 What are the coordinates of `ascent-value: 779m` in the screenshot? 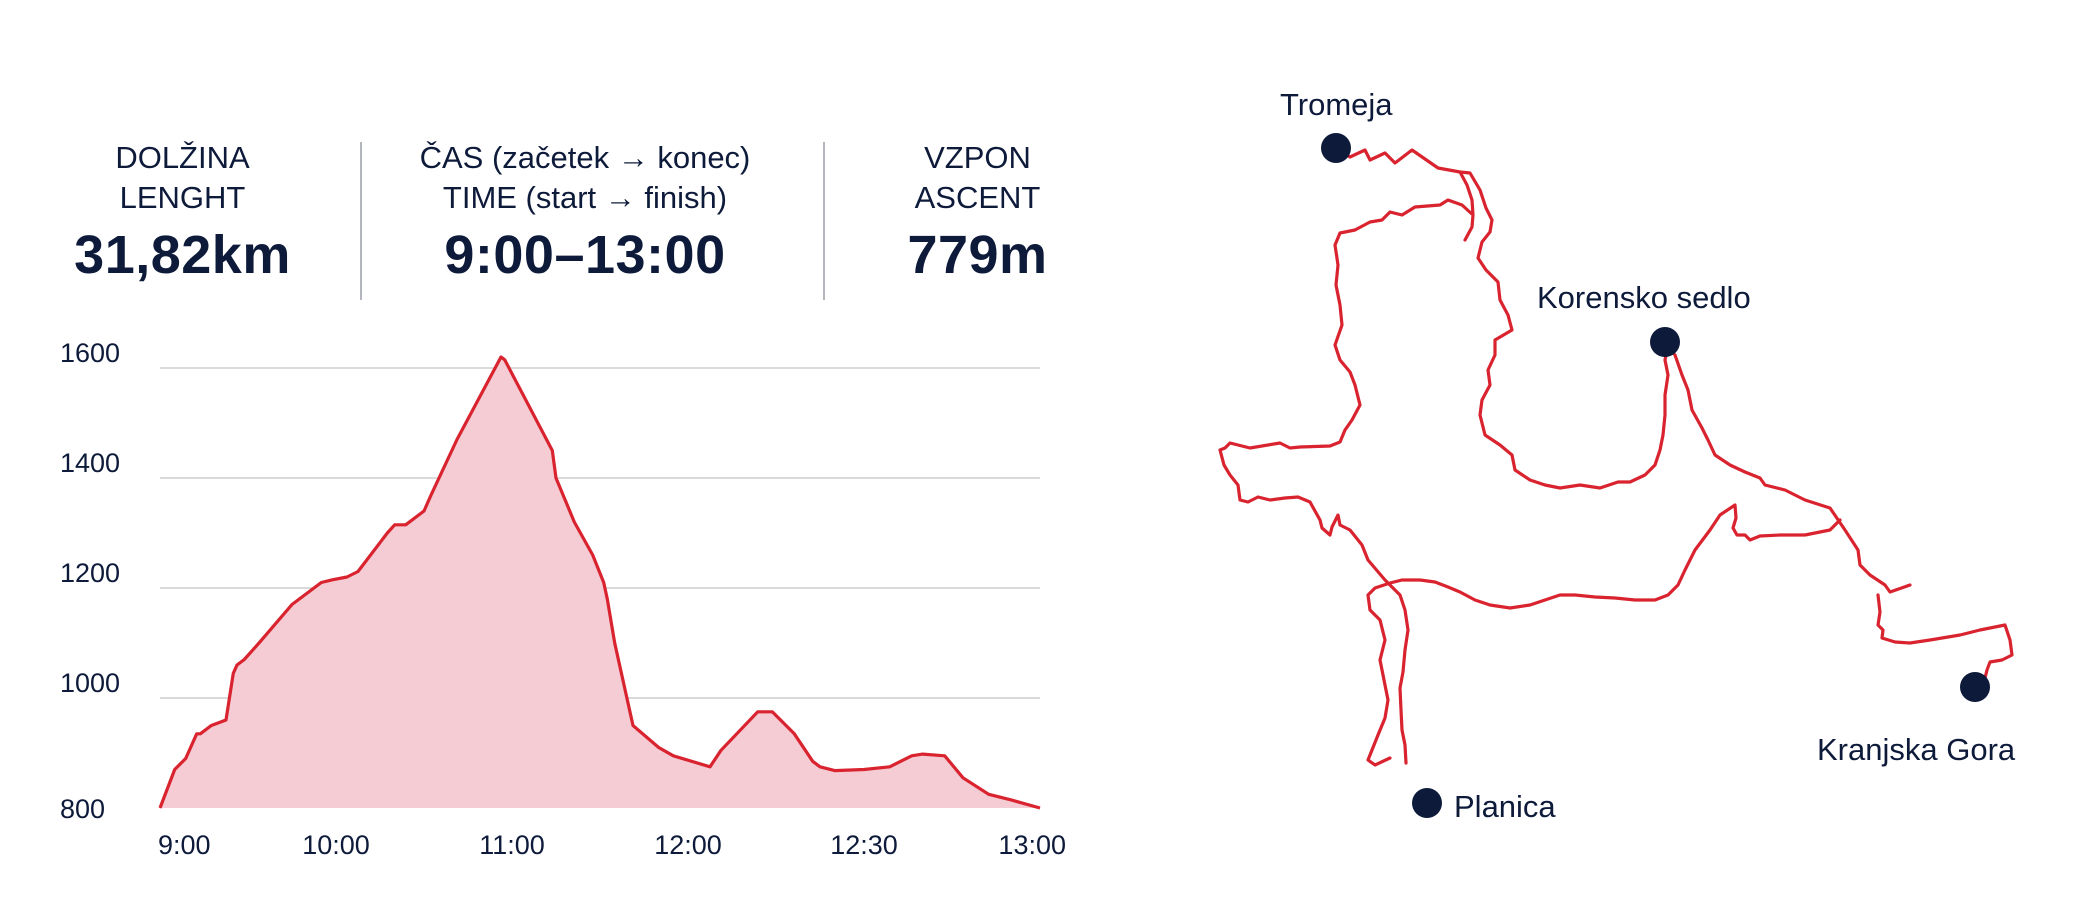 It's located at (977, 255).